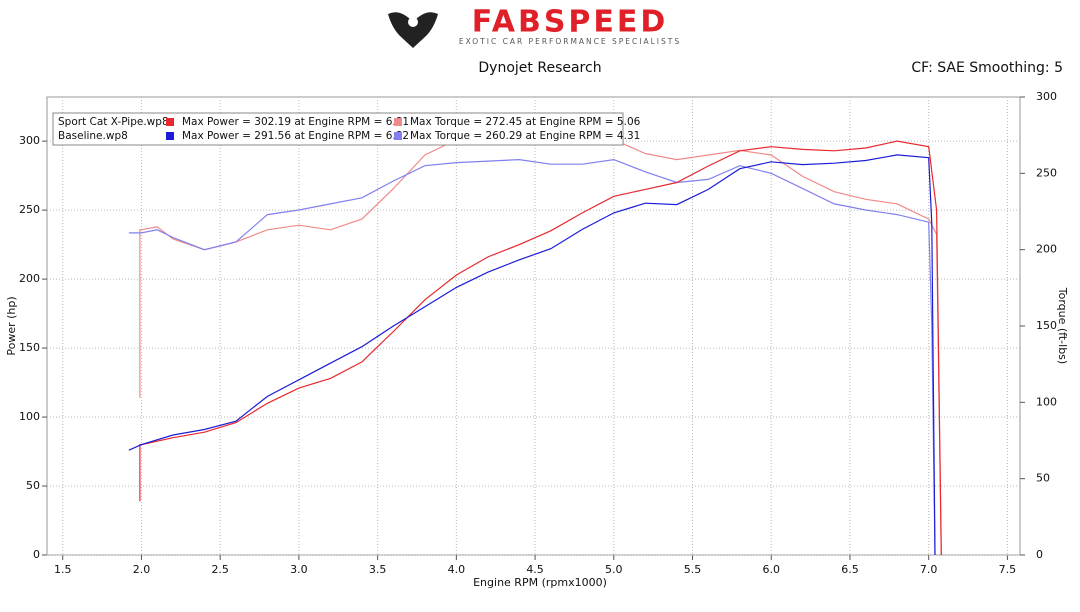 Image resolution: width=1080 pixels, height=612 pixels. What do you see at coordinates (378, 569) in the screenshot?
I see `x-tick-label: 3.5` at bounding box center [378, 569].